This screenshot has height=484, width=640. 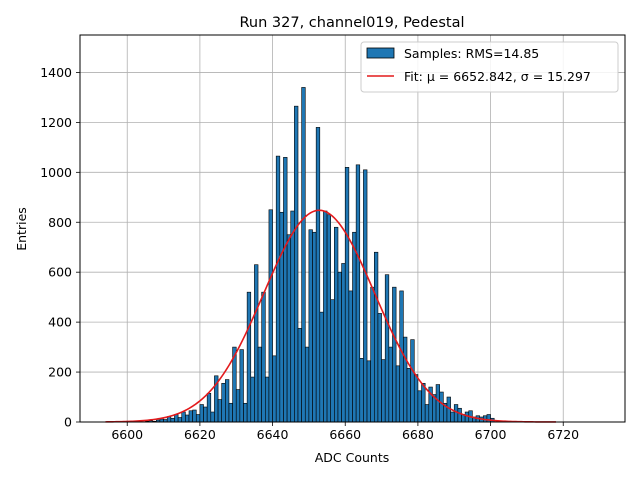 What do you see at coordinates (68, 422) in the screenshot?
I see `y-tick-label: 0` at bounding box center [68, 422].